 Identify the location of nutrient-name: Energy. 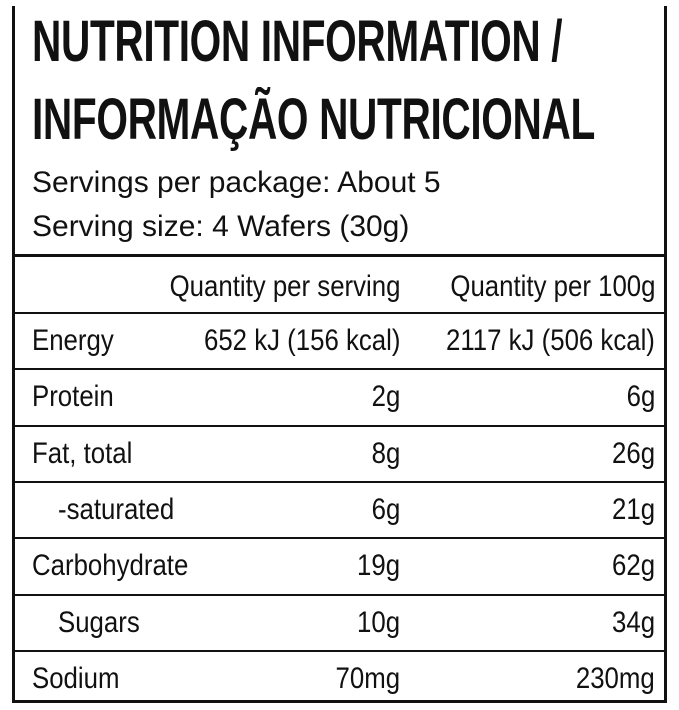
(73, 340).